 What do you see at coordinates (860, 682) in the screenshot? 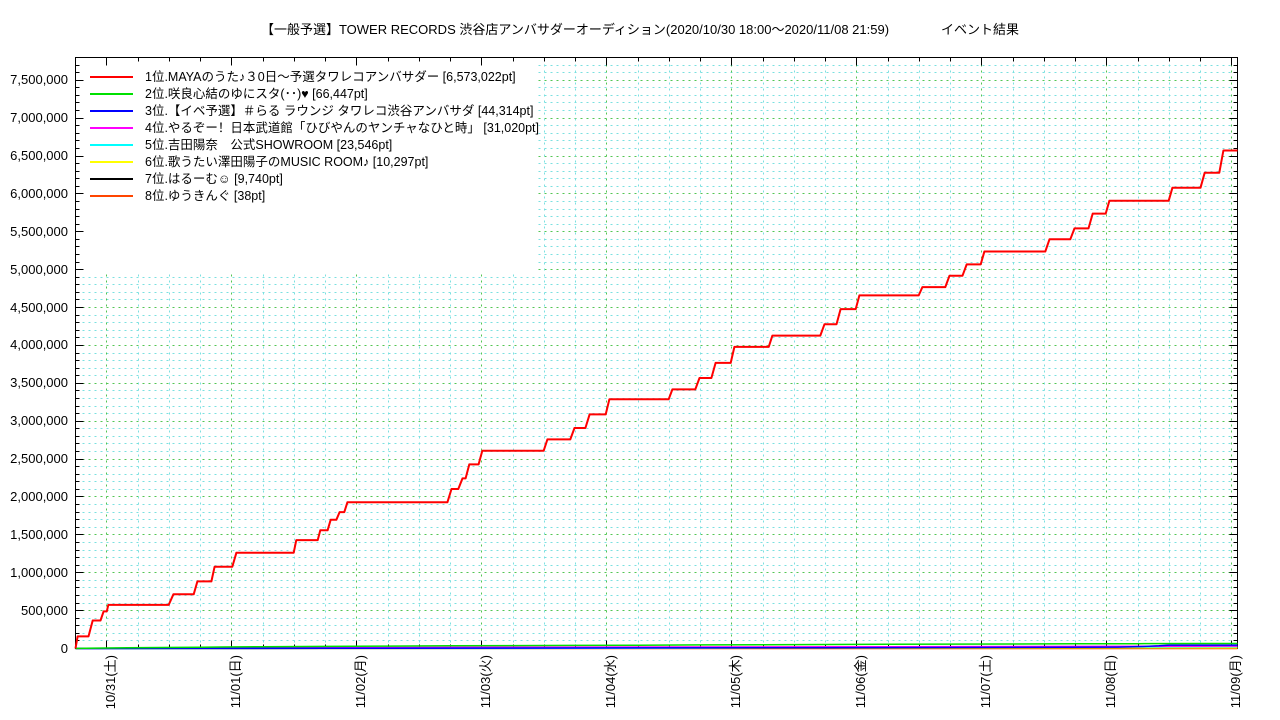
I see `x-tick-label-text: 11/06(金)` at bounding box center [860, 682].